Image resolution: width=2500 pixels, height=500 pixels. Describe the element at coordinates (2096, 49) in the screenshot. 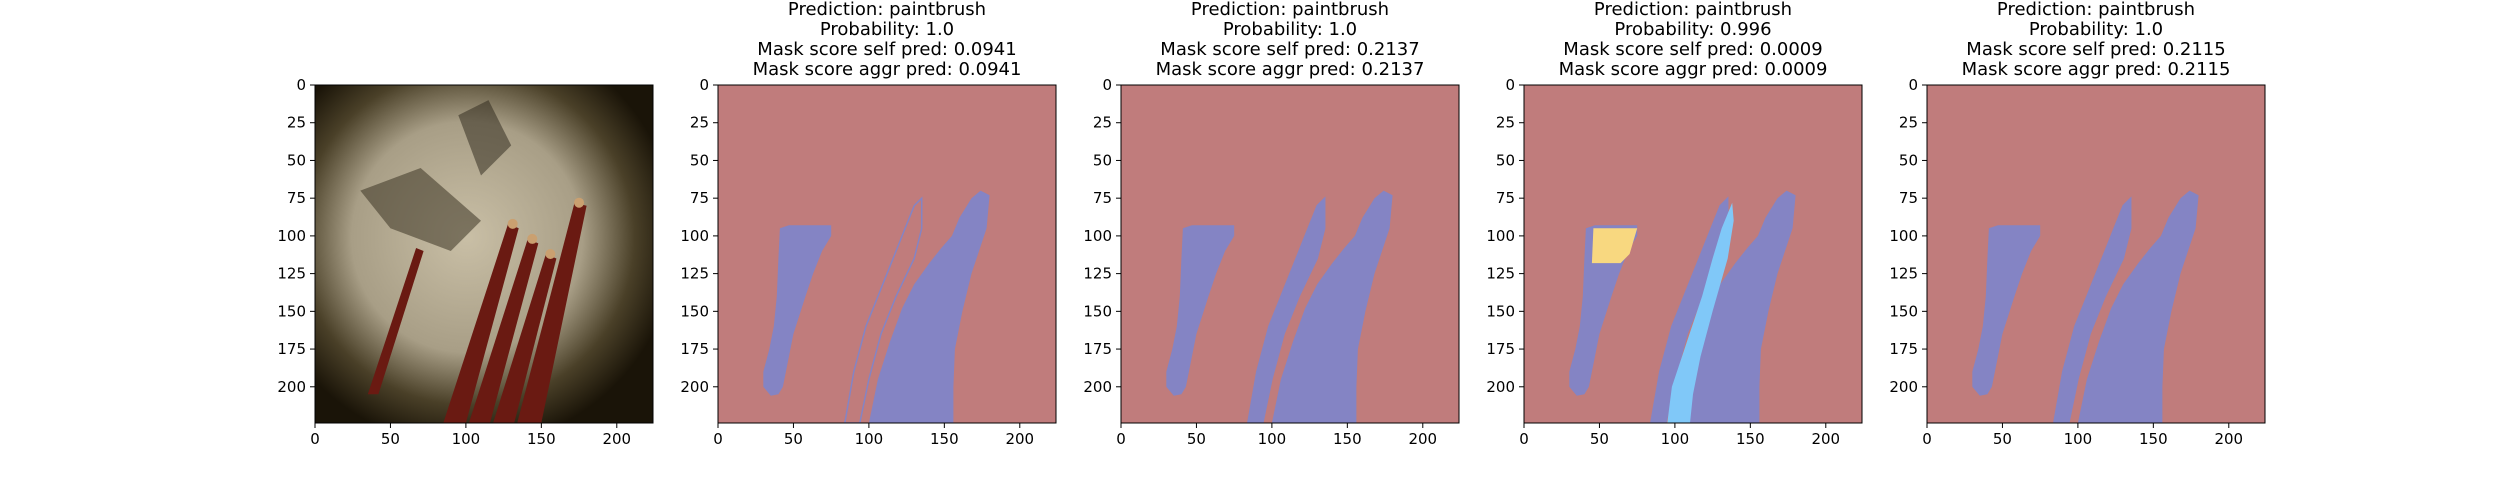

I see `title-line: Mask score self pred: 0.2115` at that location.